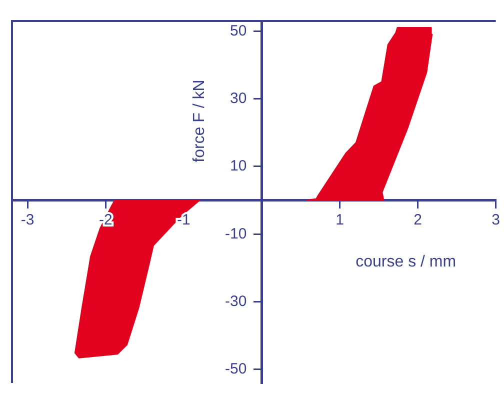  What do you see at coordinates (27, 219) in the screenshot?
I see `x-tick-label: -3` at bounding box center [27, 219].